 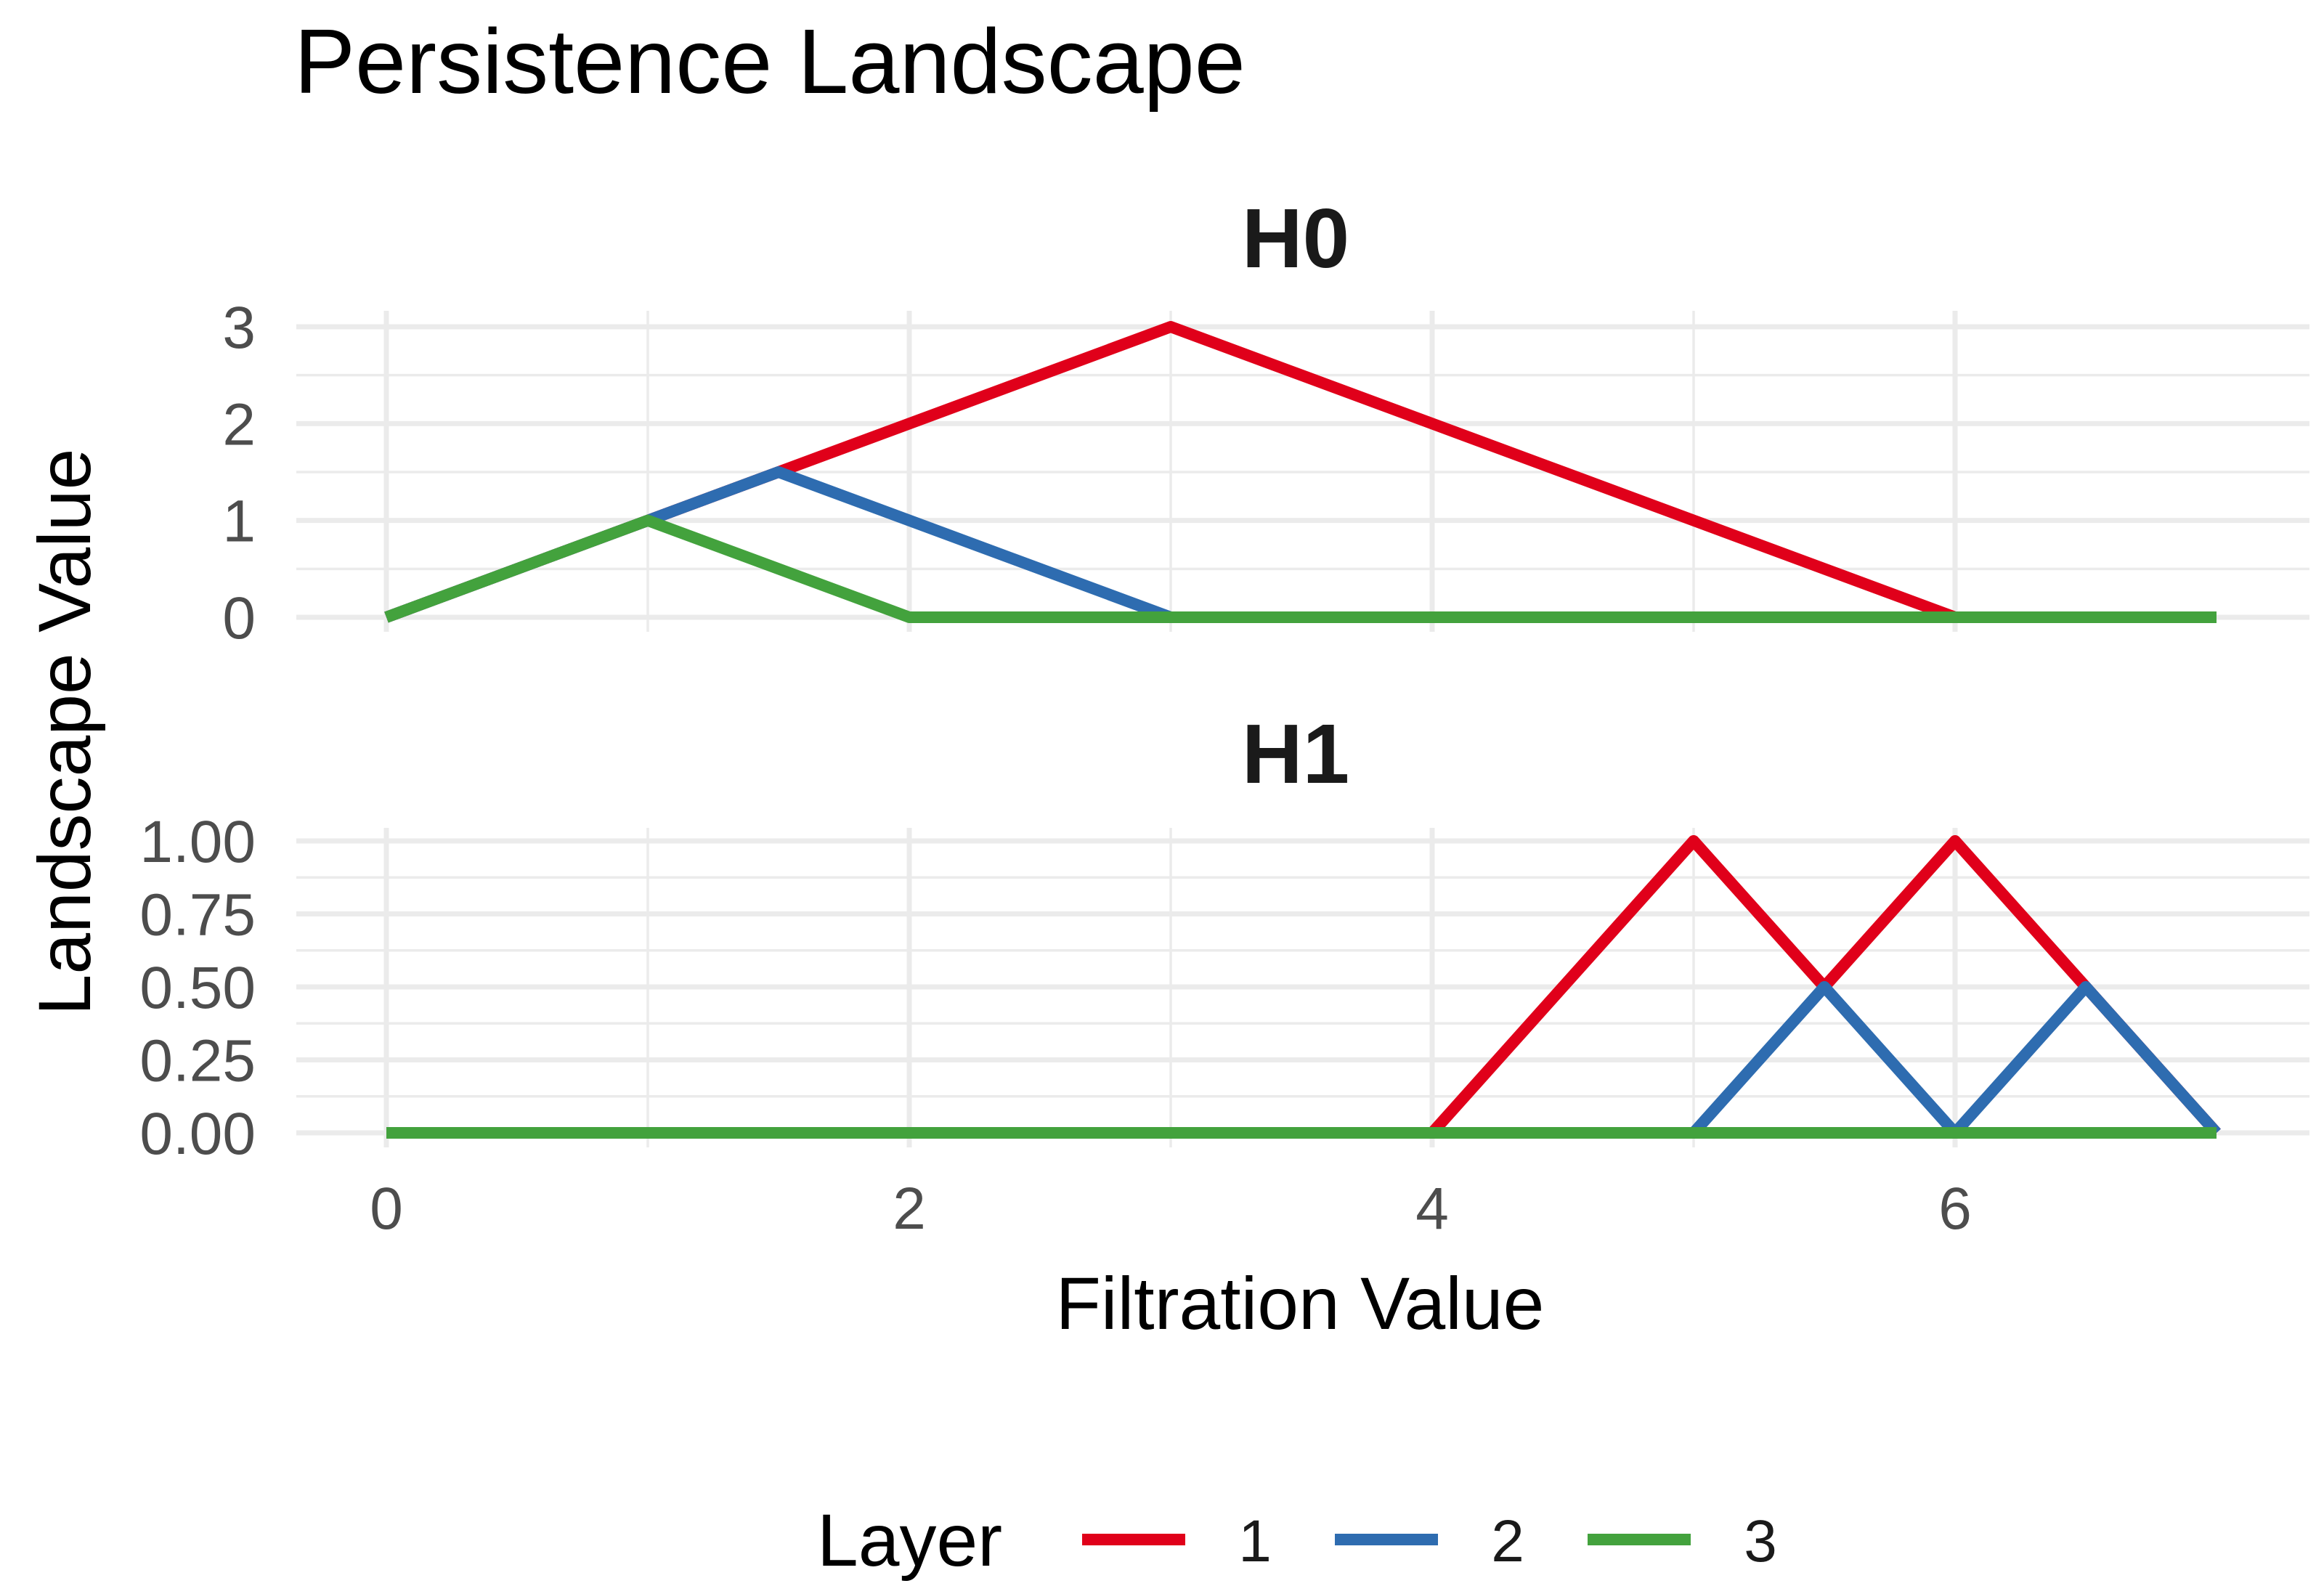 I want to click on y-tick-label: 1, so click(x=239, y=522).